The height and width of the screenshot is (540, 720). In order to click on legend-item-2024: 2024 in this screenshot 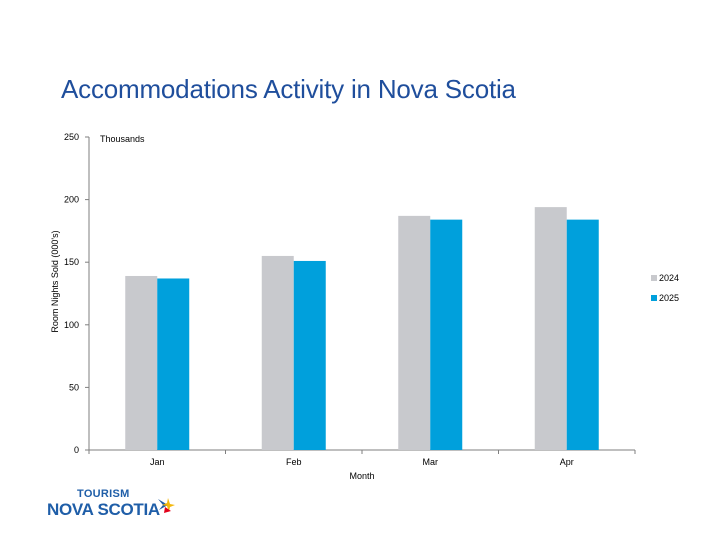, I will do `click(665, 278)`.